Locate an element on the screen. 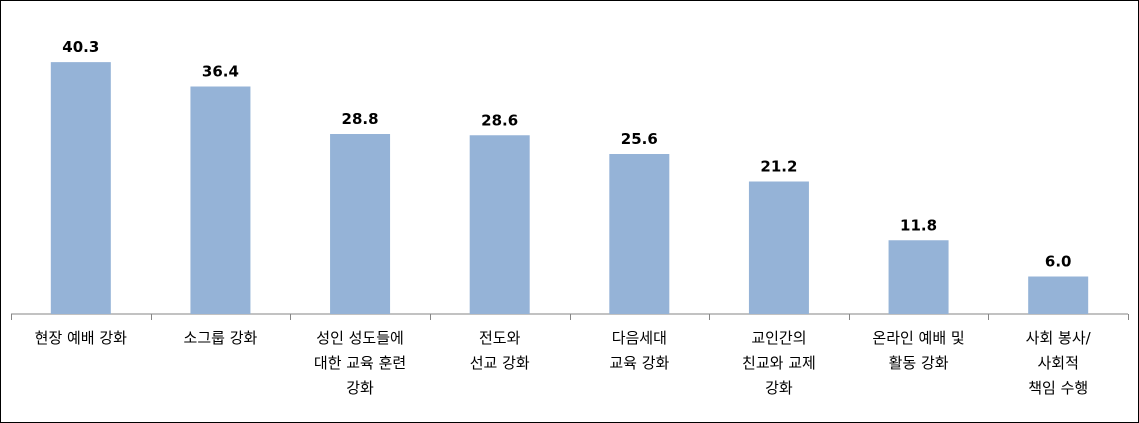 This screenshot has height=423, width=1139. data-label: 21.2 is located at coordinates (778, 167).